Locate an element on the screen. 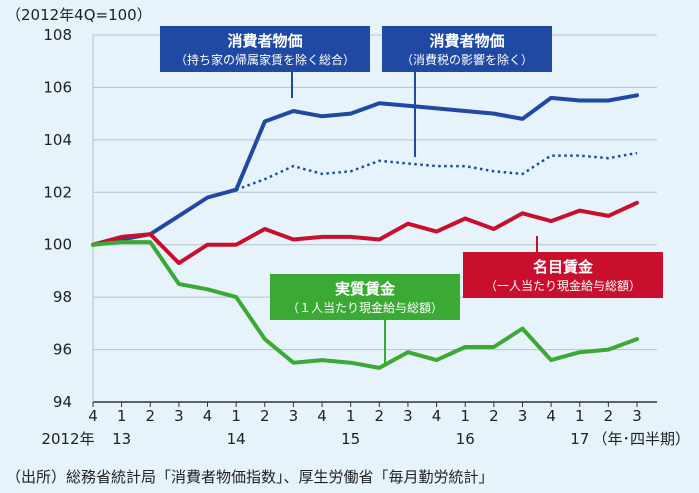 Image resolution: width=699 pixels, height=493 pixels. source-note: （出所）総務省統計局「消費者物価指数」、厚生労働省「毎月勤労統計」 is located at coordinates (250, 477).